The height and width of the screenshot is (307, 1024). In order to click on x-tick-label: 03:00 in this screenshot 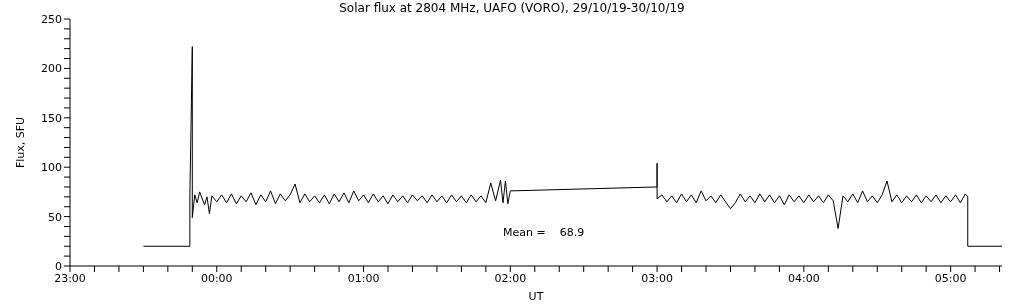, I will do `click(657, 278)`.